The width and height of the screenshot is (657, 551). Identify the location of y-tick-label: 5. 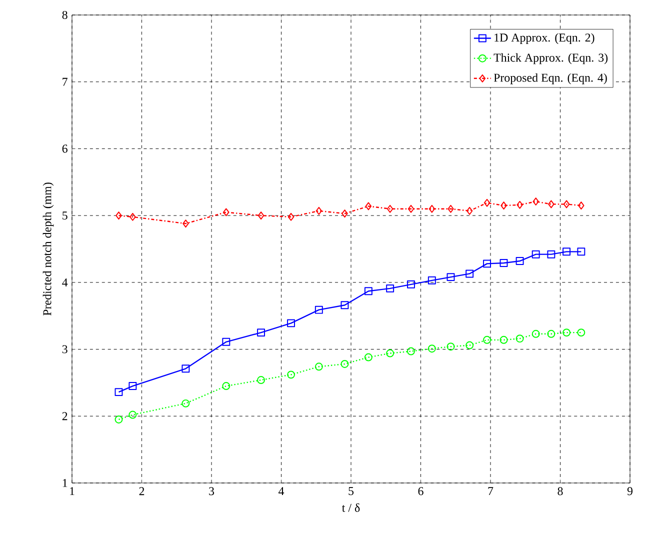
(65, 216).